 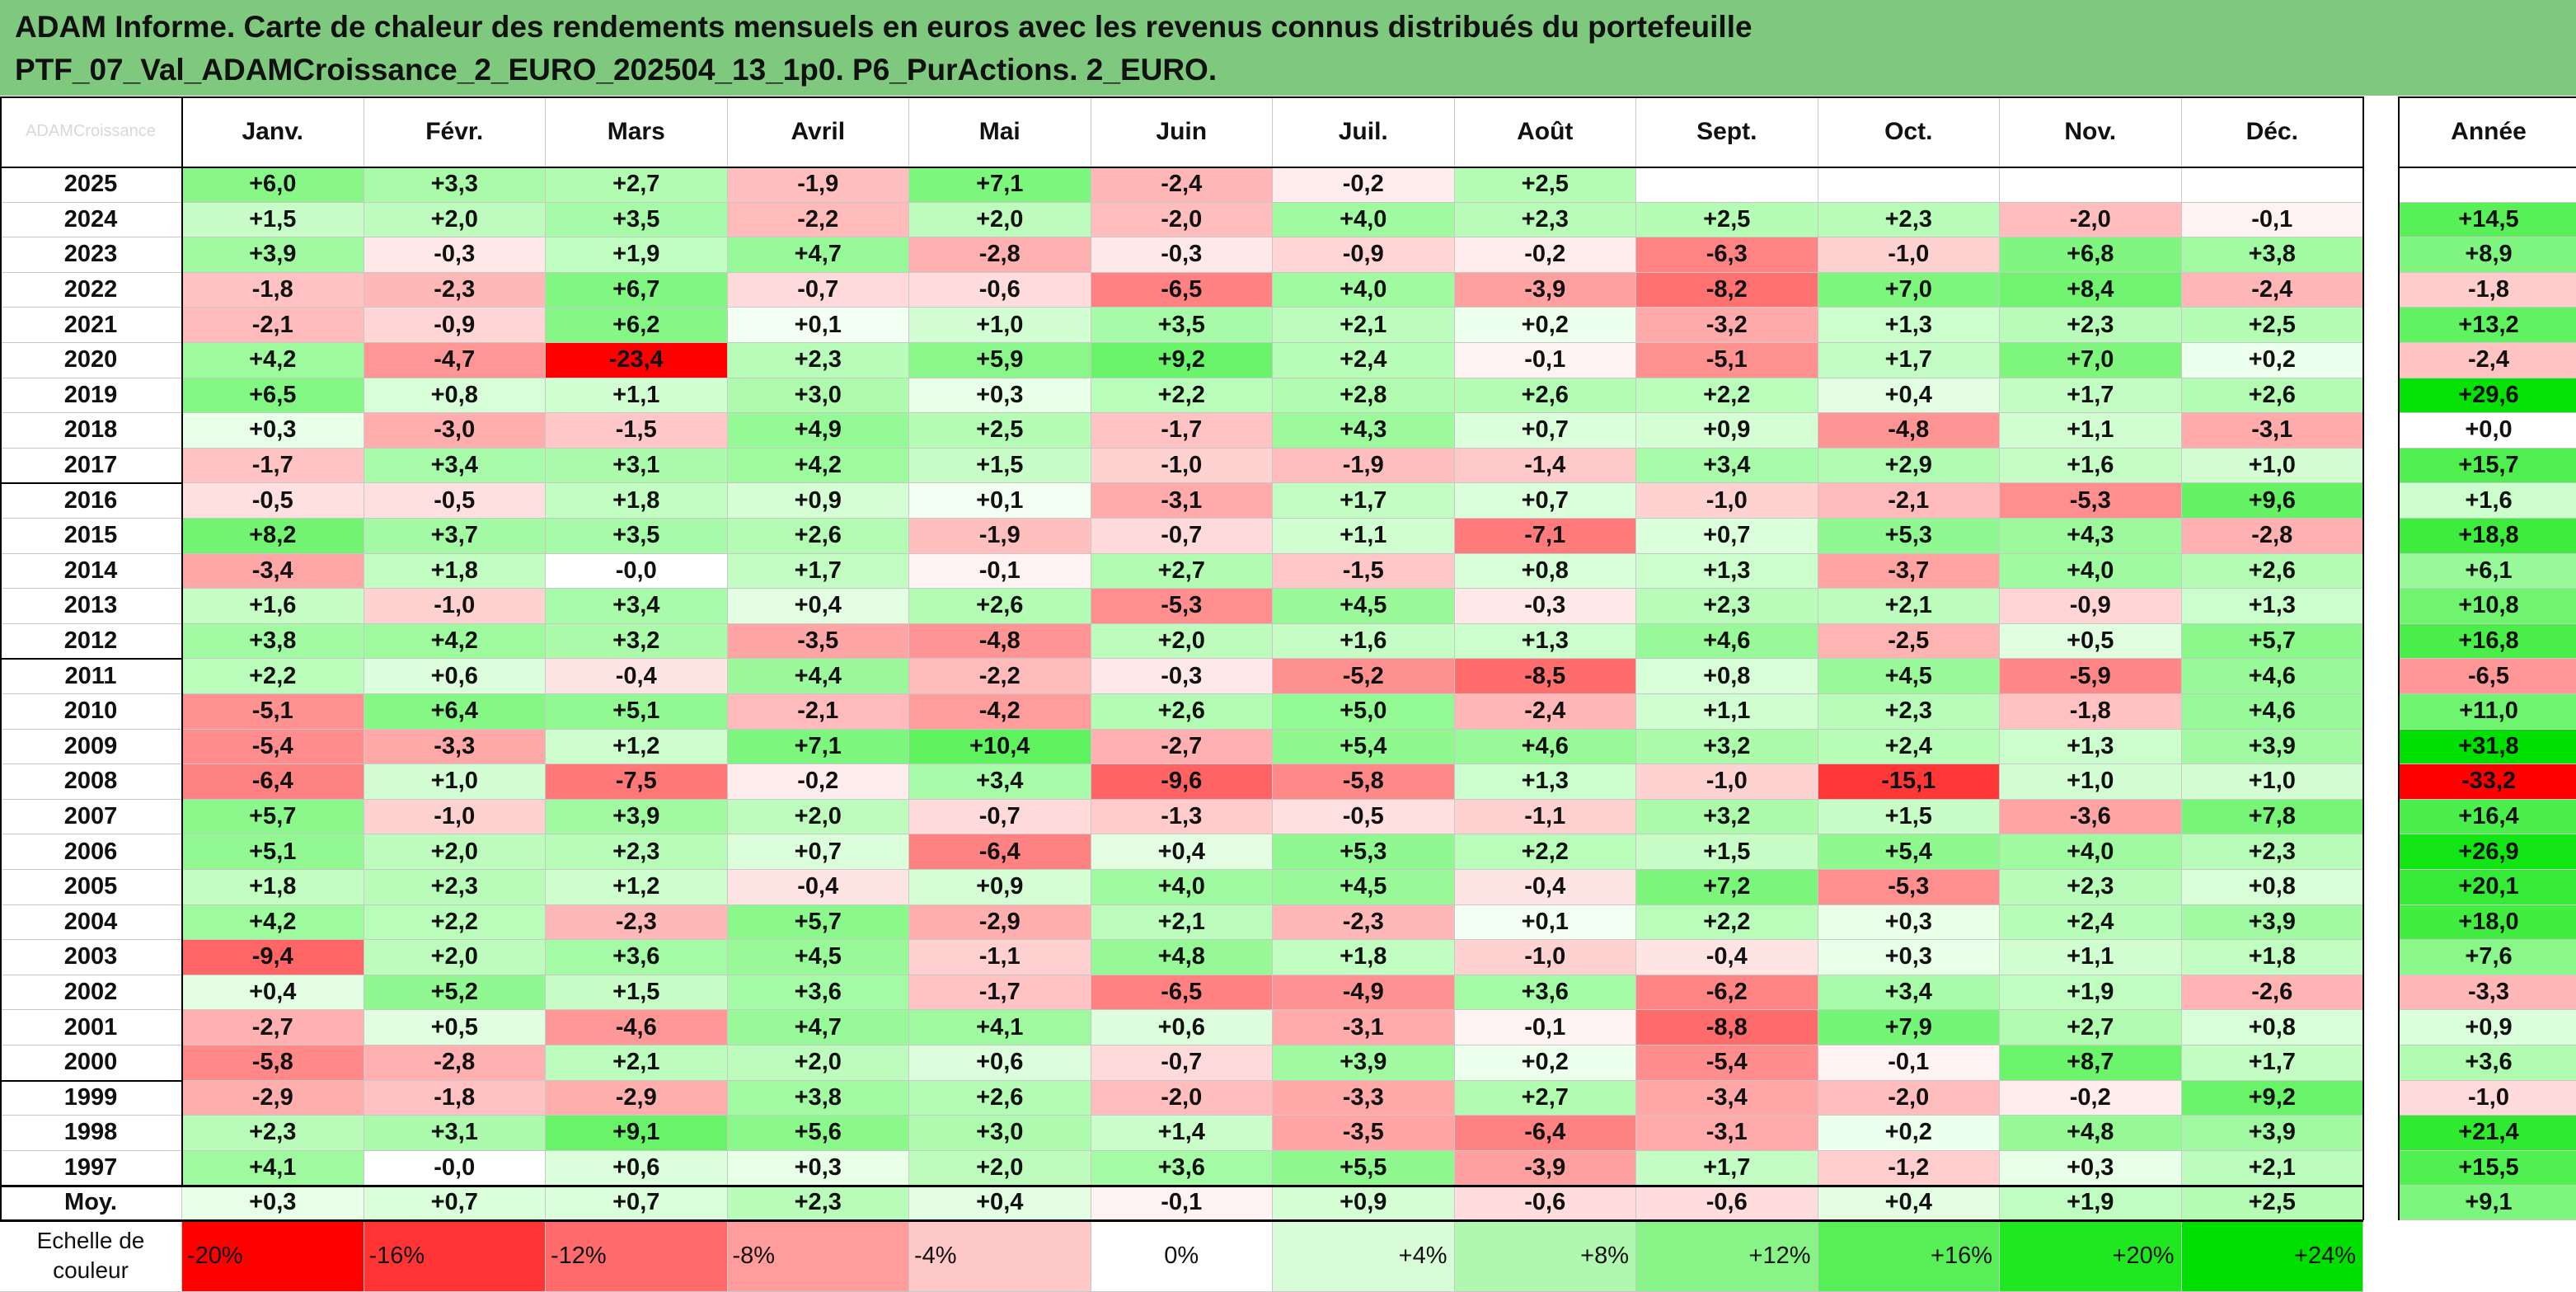 What do you see at coordinates (1909, 501) in the screenshot?
I see `heat-cell: -2,1` at bounding box center [1909, 501].